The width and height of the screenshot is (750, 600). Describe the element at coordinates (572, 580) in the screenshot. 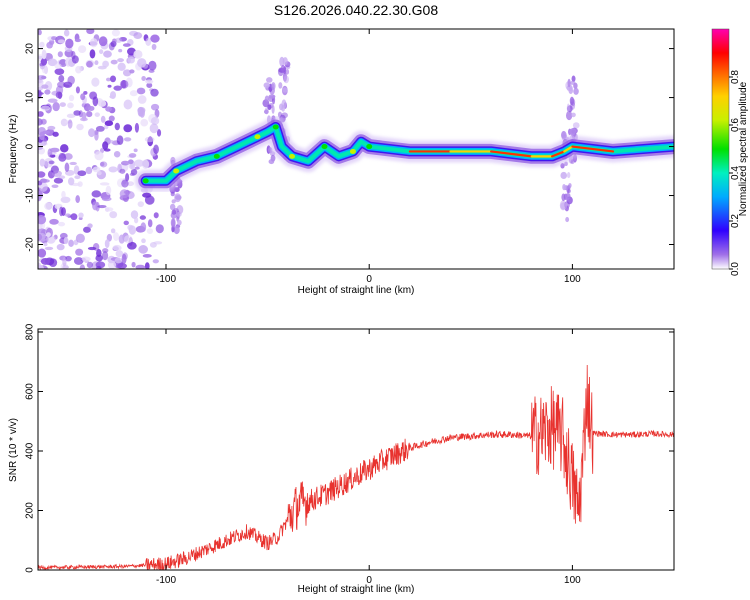

I see `x-tick-label: 100` at that location.